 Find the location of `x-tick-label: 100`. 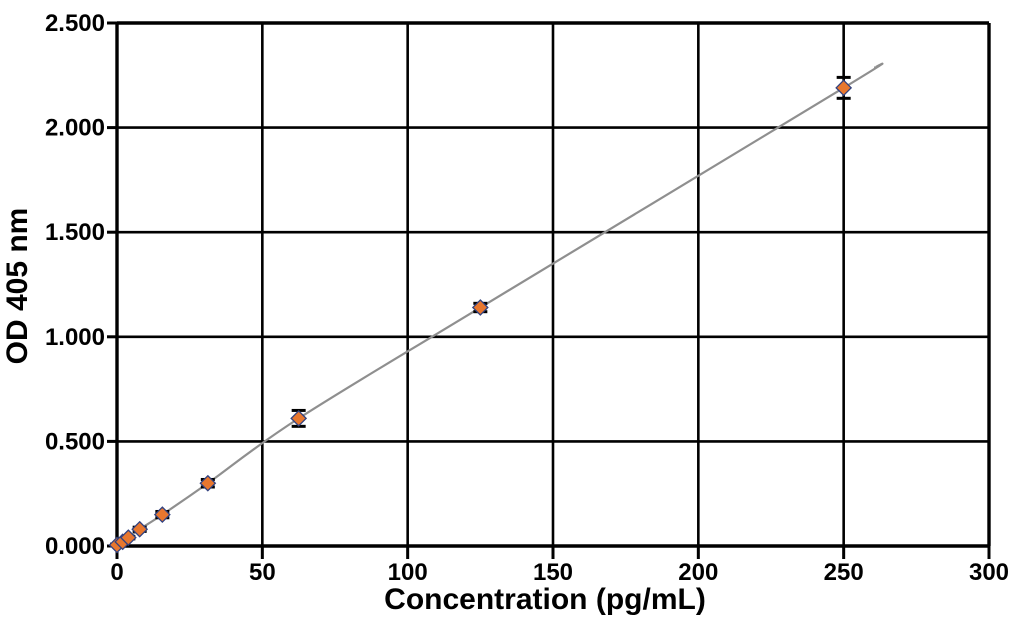

x-tick-label: 100 is located at coordinates (408, 572).